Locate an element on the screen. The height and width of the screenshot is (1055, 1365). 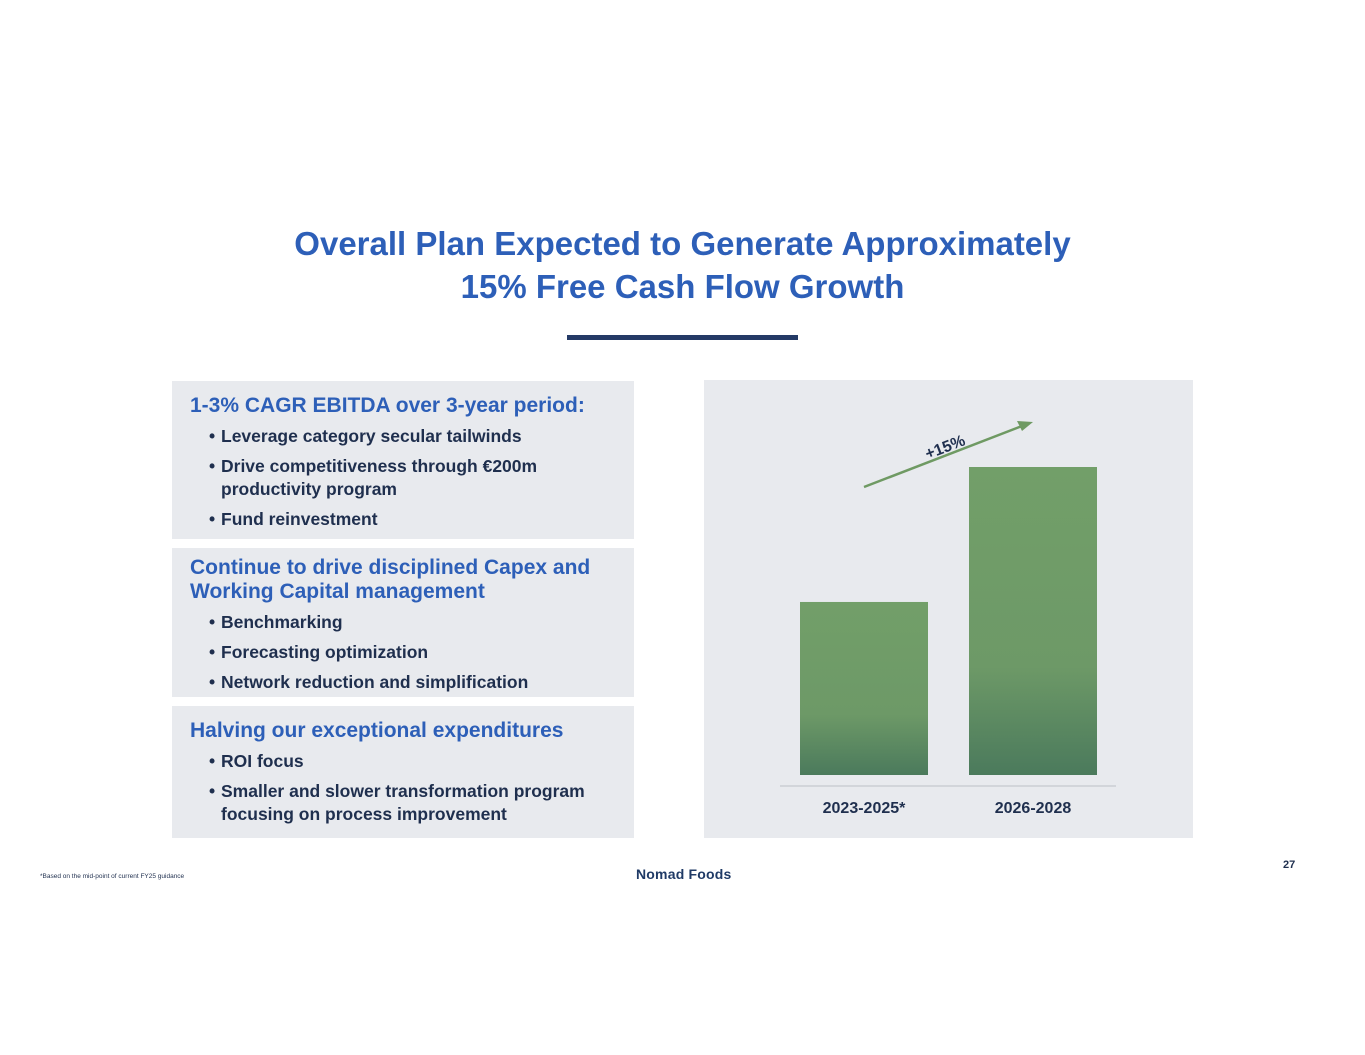
bullet-item: Benchmarking is located at coordinates (405, 622).